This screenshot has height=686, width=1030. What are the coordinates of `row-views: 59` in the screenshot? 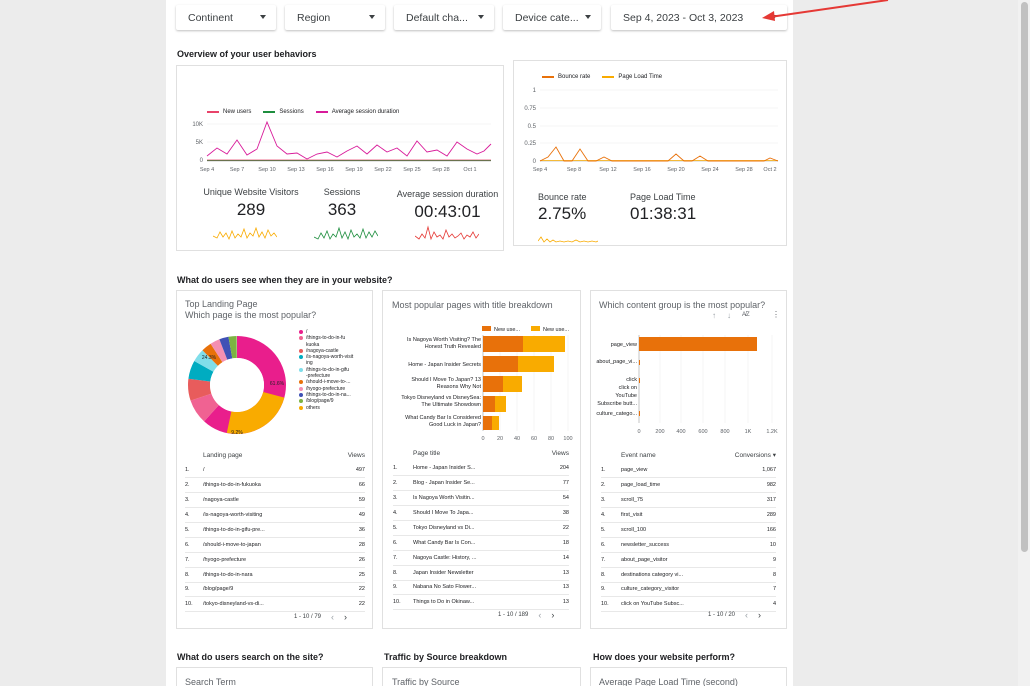 It's located at (345, 500).